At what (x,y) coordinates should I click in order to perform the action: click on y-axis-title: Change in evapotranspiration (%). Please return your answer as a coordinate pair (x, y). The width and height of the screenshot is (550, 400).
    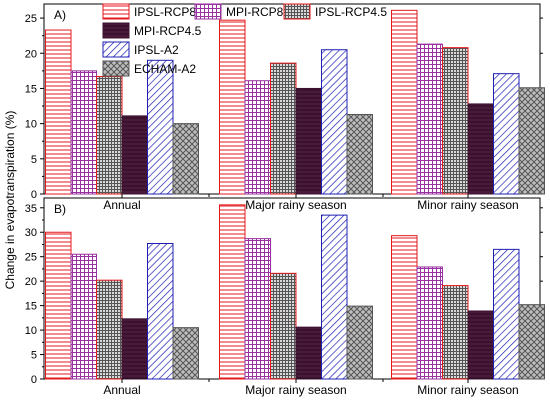
    Looking at the image, I should click on (10, 200).